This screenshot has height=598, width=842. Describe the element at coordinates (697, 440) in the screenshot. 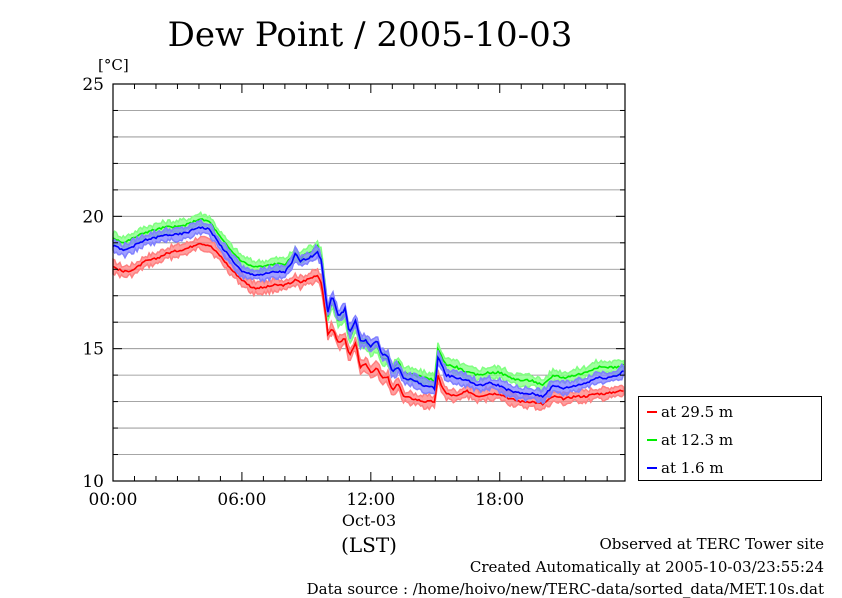

I see `legend-label: at 12.3 m` at that location.